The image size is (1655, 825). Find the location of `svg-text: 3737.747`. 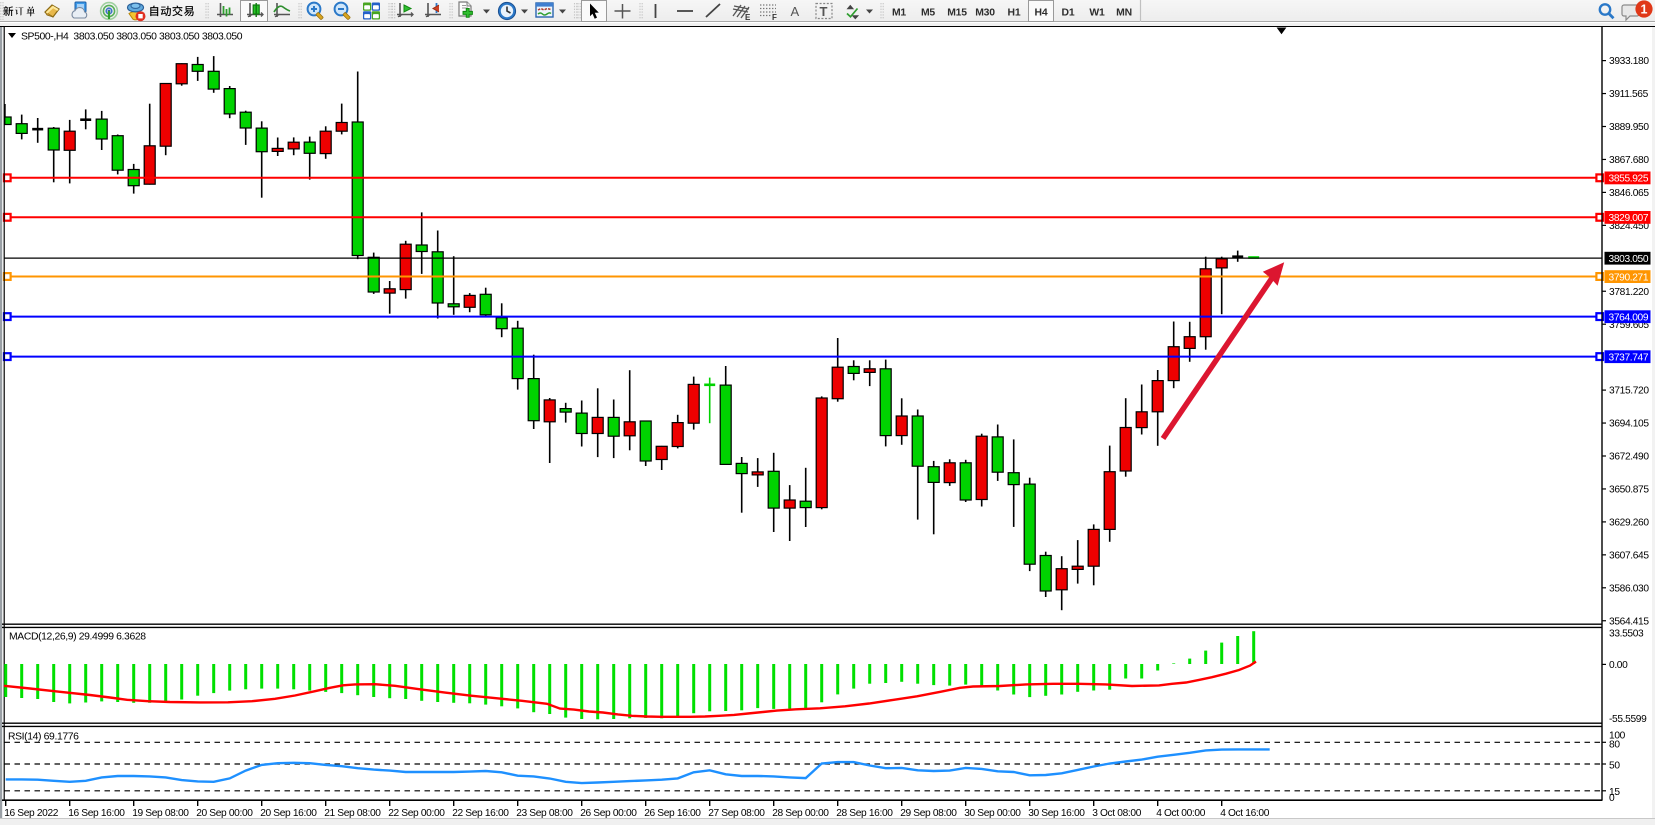

svg-text: 3737.747 is located at coordinates (1629, 358).